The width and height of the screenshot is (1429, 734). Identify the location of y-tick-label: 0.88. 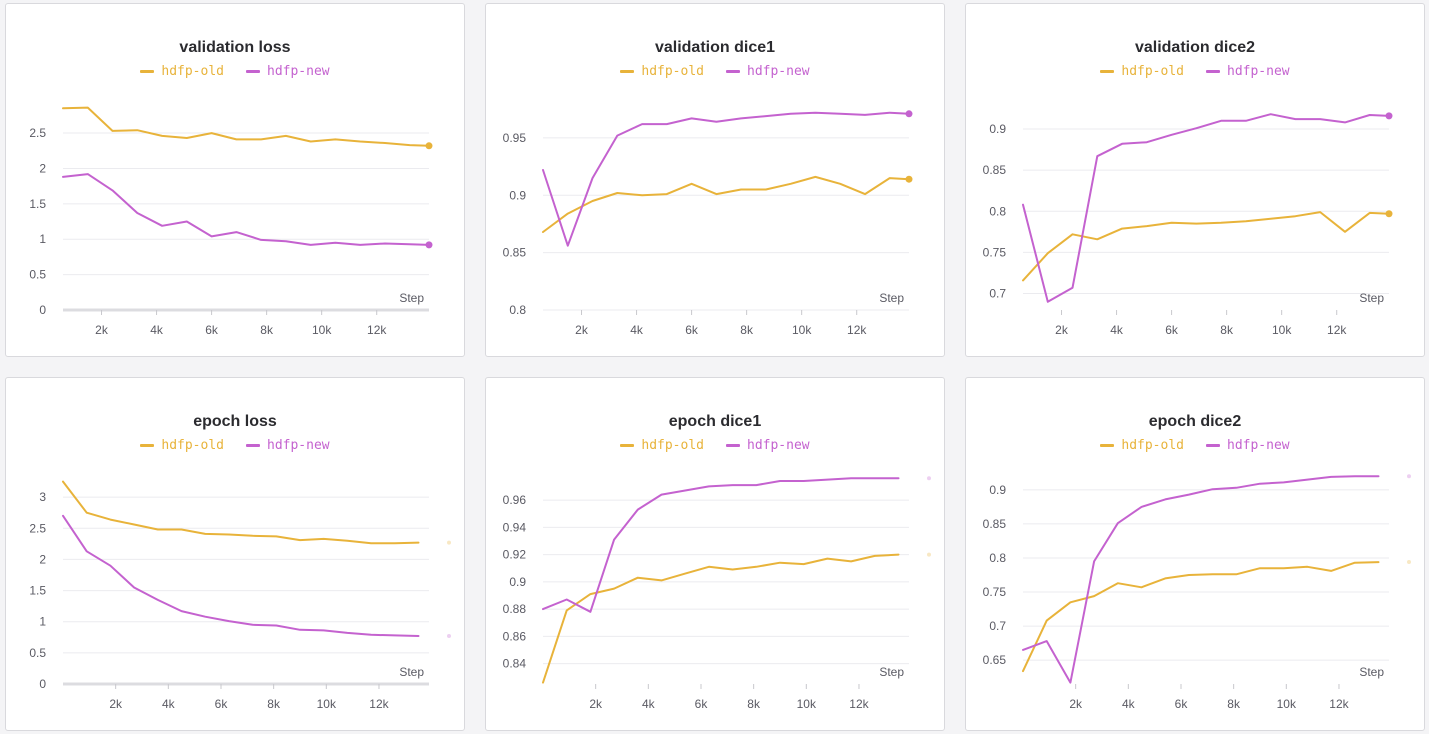
(515, 609).